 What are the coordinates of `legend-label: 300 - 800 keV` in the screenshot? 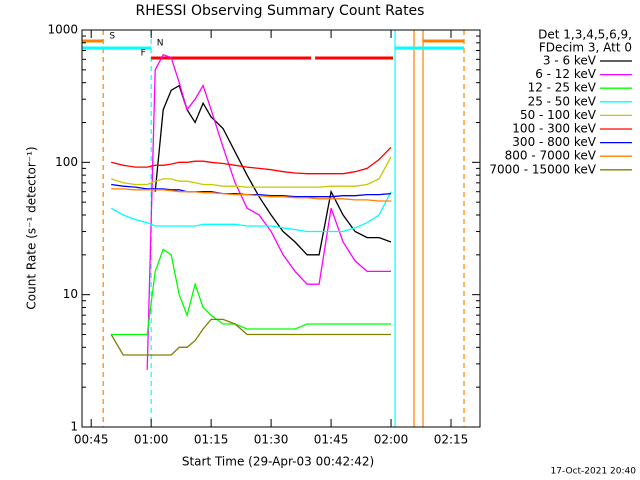 It's located at (554, 142).